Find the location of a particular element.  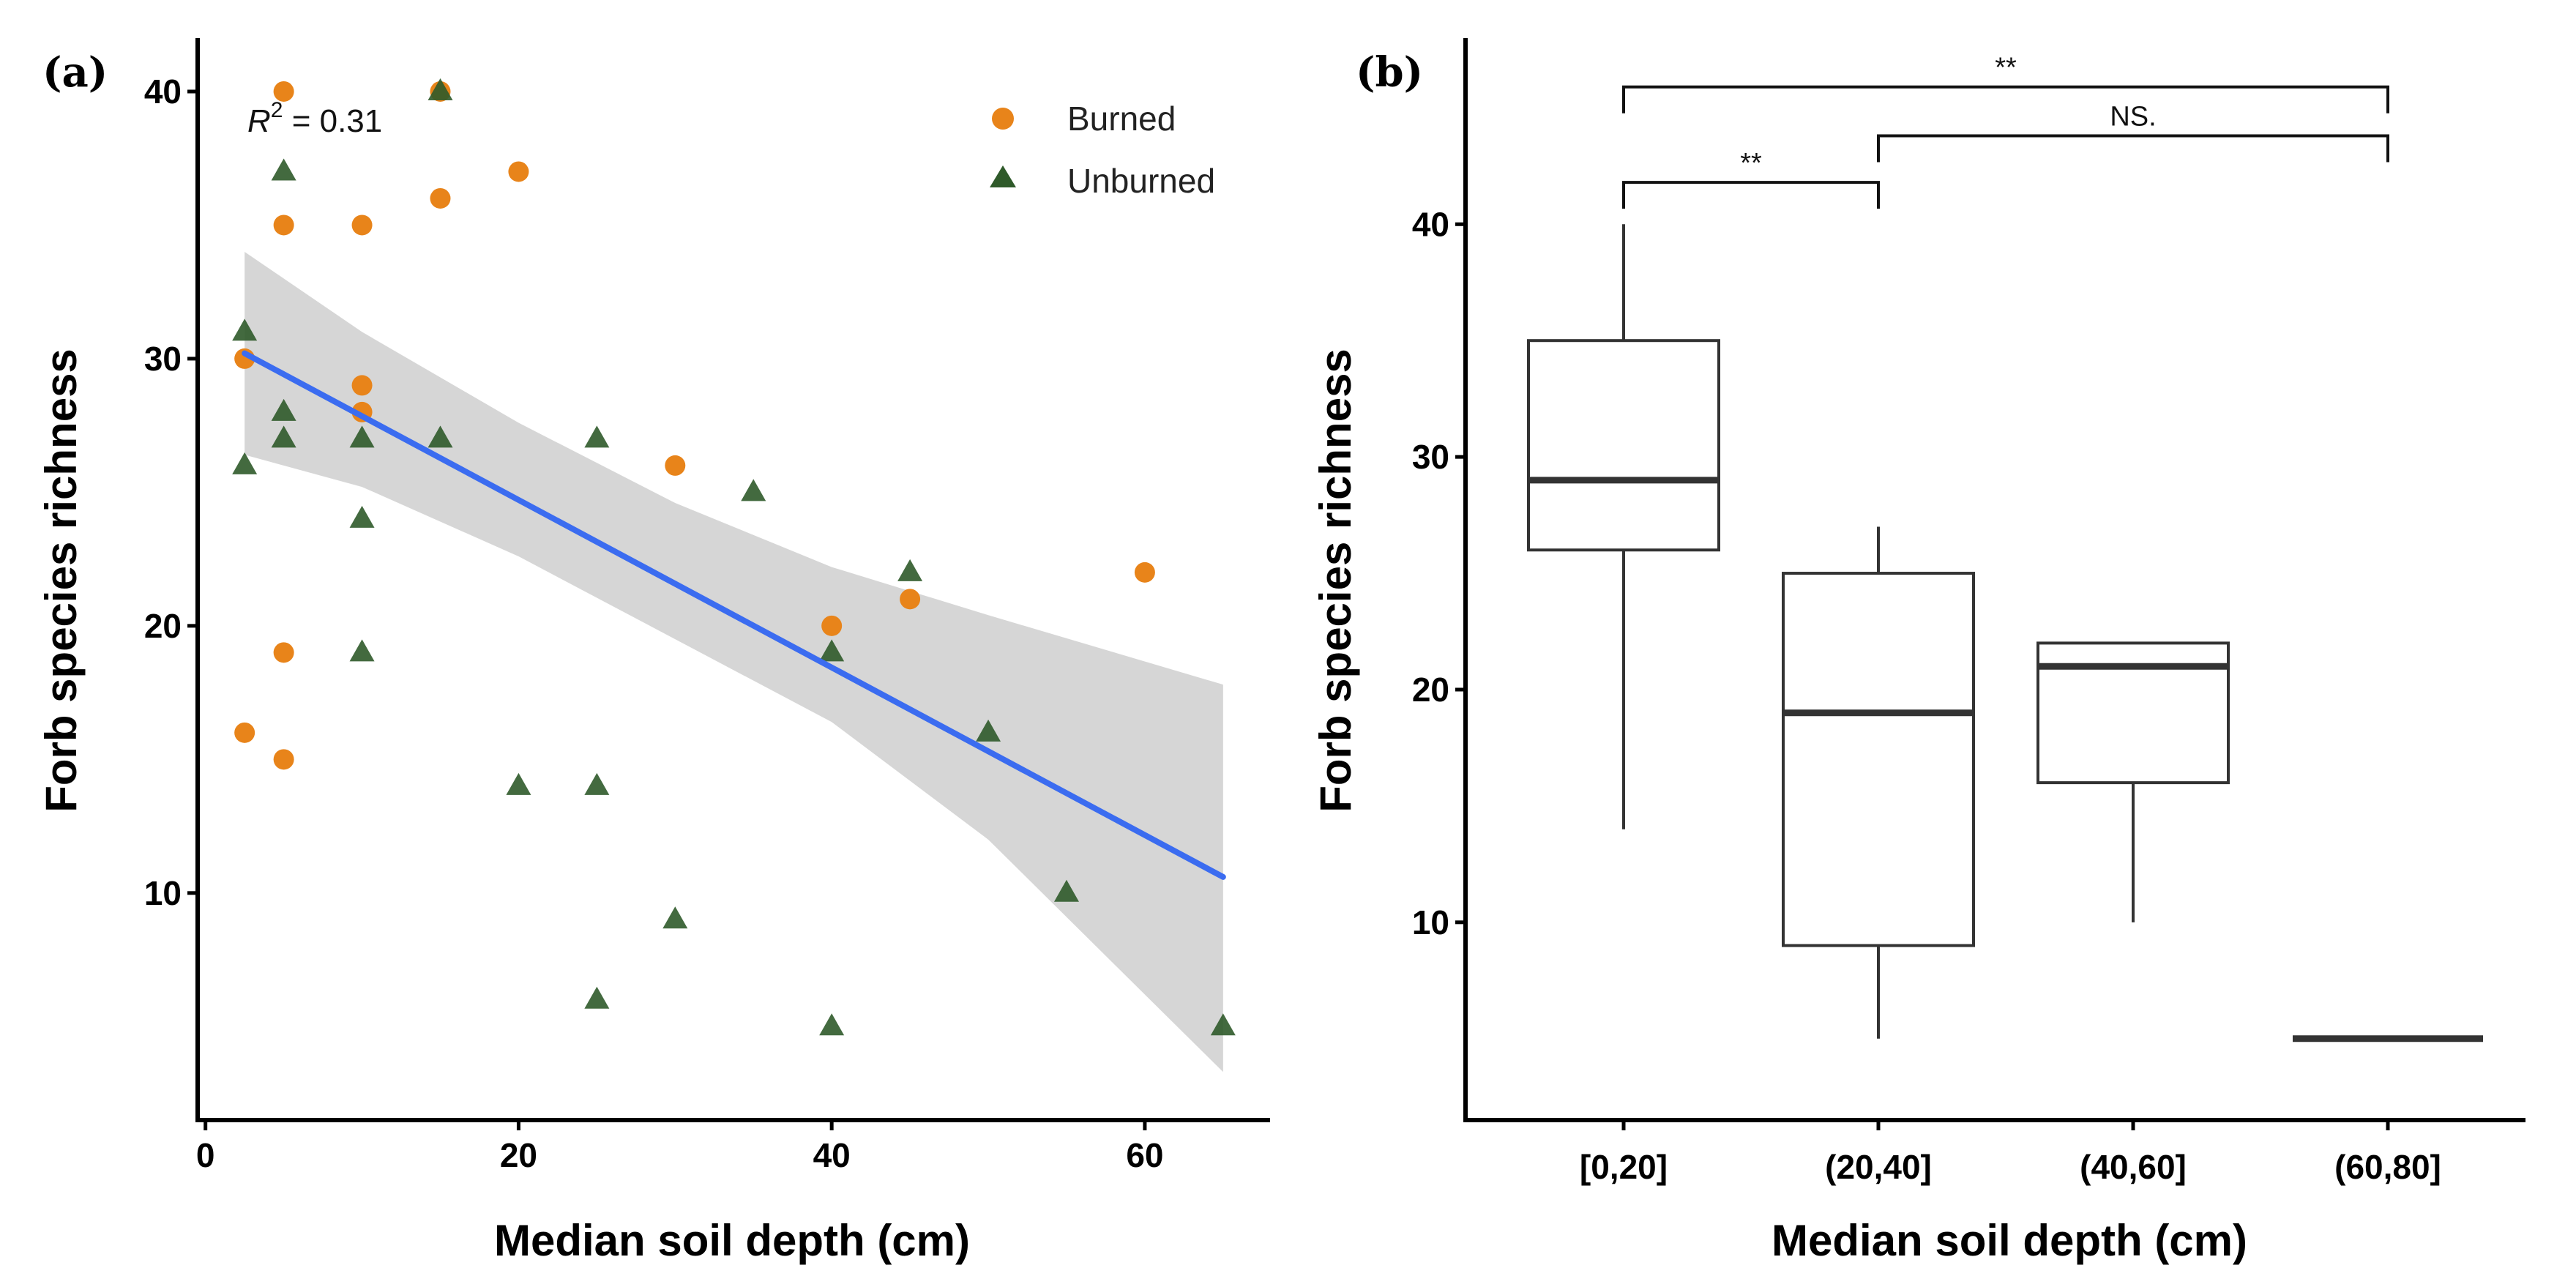

r-squared-exponent: 2 is located at coordinates (277, 110).